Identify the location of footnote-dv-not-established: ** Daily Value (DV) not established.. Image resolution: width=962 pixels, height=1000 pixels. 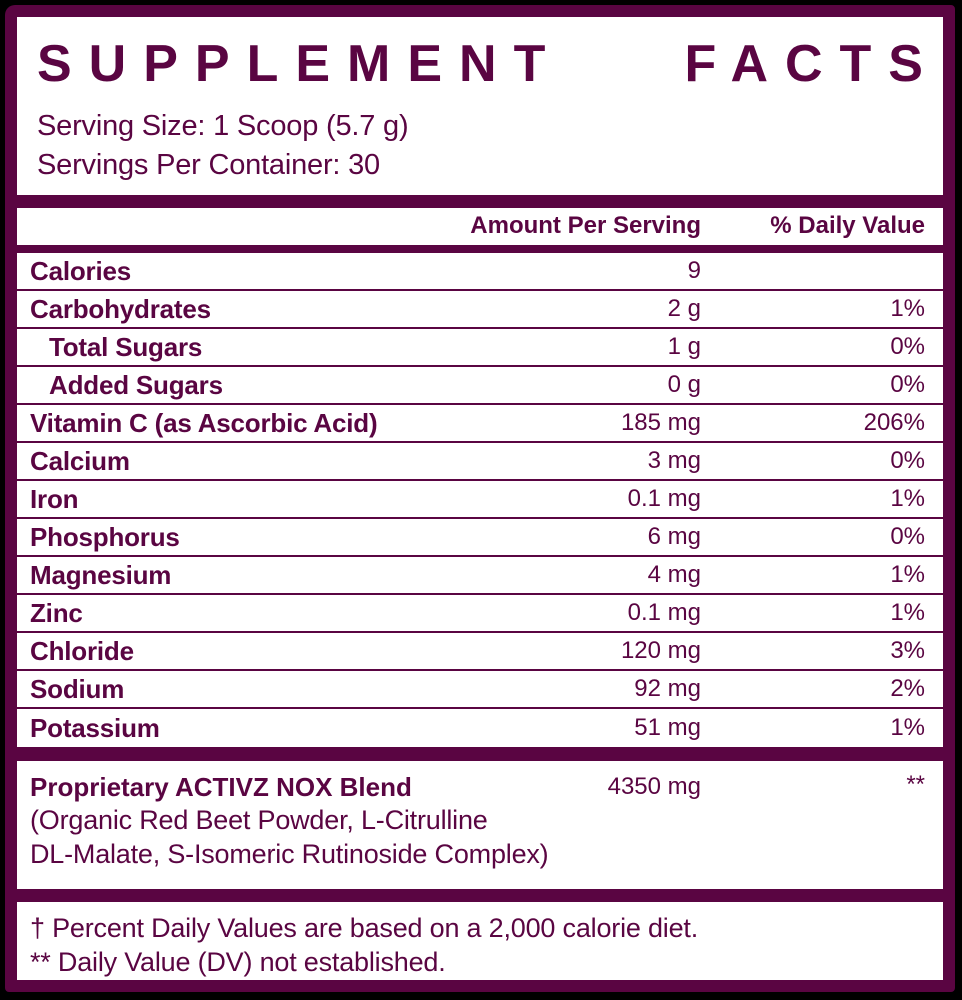
(238, 962).